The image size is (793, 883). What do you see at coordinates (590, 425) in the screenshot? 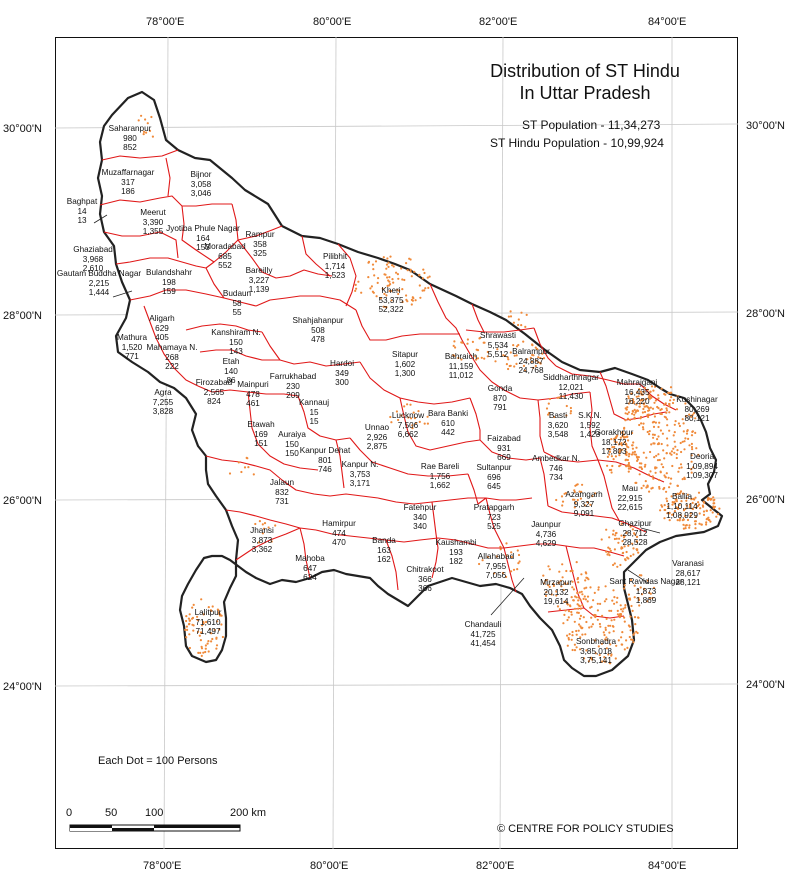
I see `district-label-s-k-n: S.K.N. 1,592 1,423` at bounding box center [590, 425].